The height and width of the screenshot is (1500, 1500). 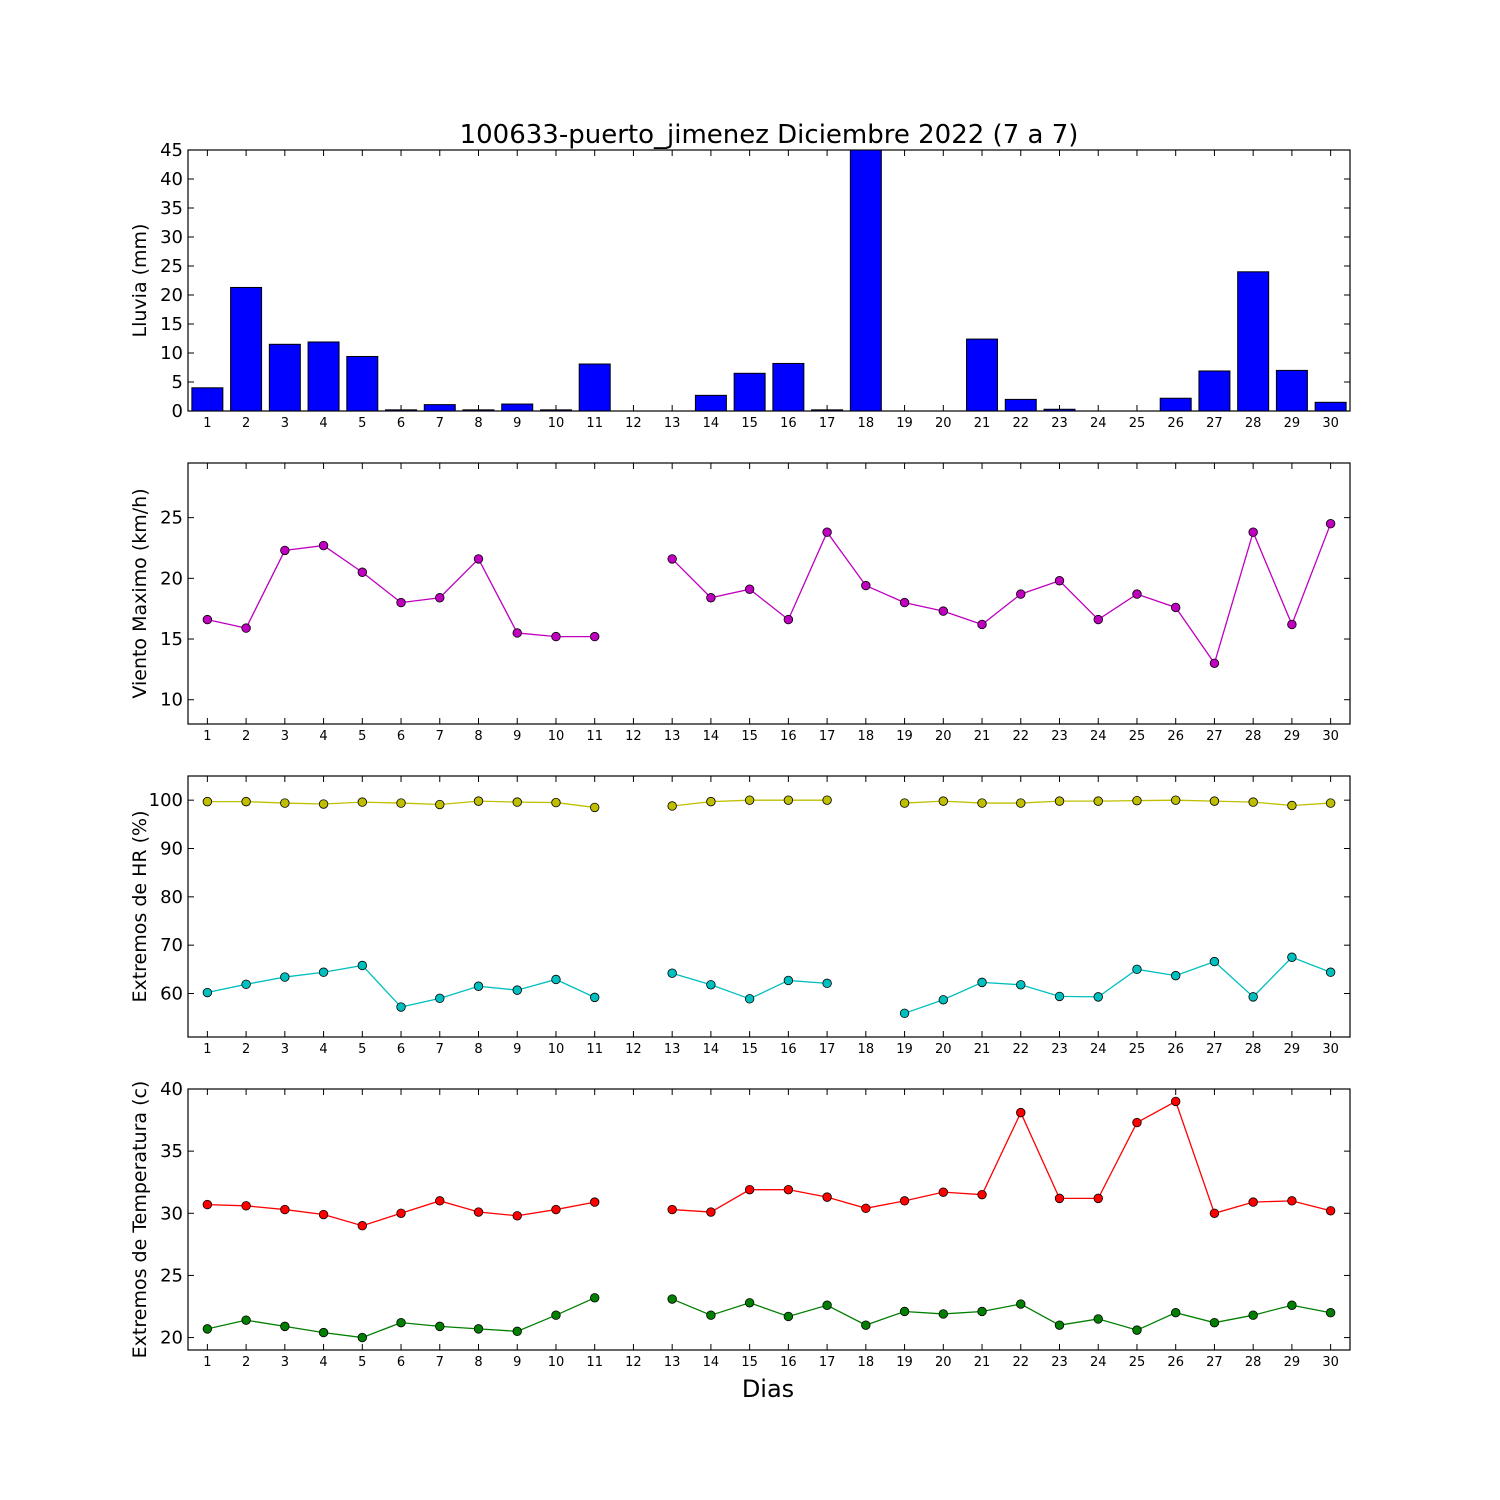 I want to click on rain-xtick-label: 28, so click(x=1253, y=423).